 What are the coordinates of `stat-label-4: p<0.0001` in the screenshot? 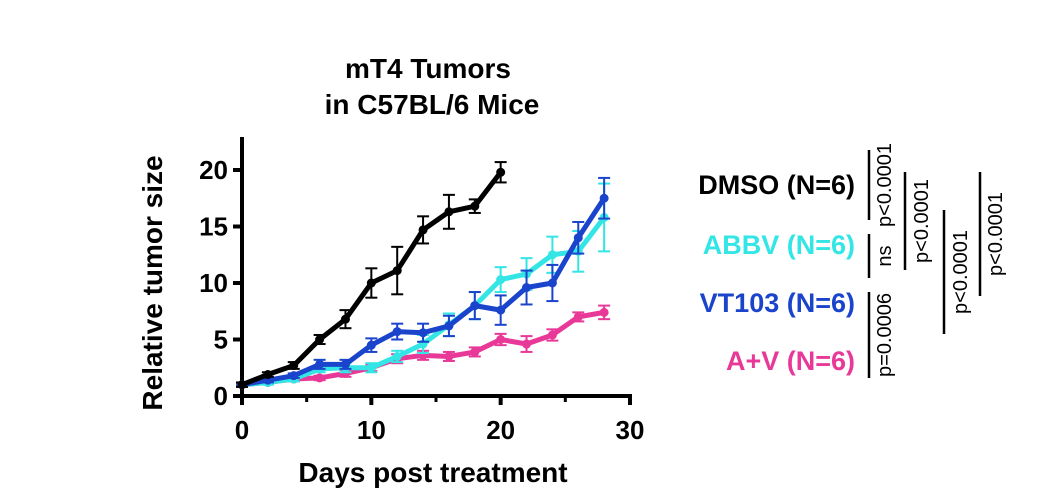 It's located at (961, 272).